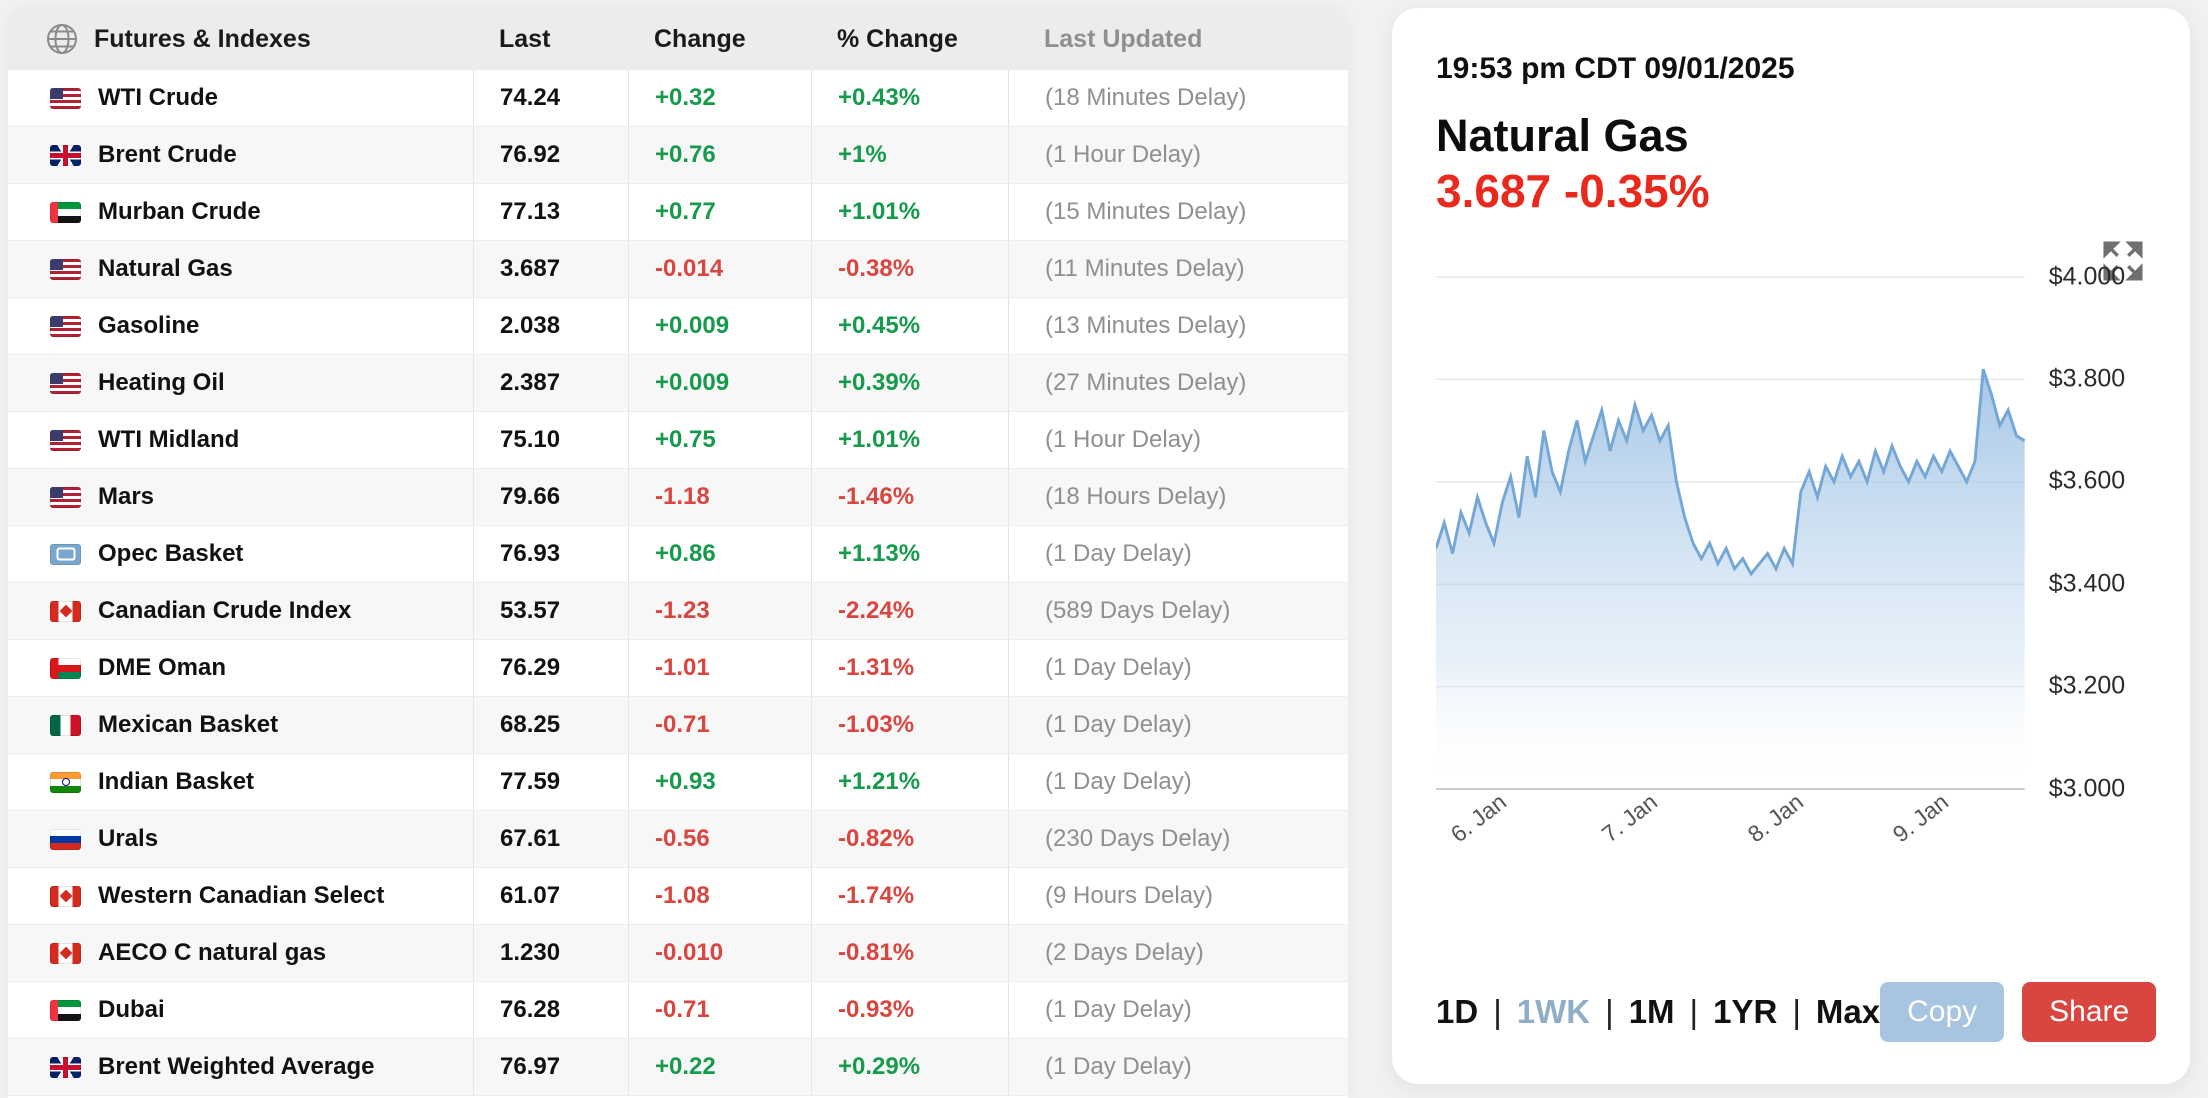 The height and width of the screenshot is (1098, 2208). Describe the element at coordinates (1178, 98) in the screenshot. I see `last-updated-value: (18 Minutes Delay)` at that location.